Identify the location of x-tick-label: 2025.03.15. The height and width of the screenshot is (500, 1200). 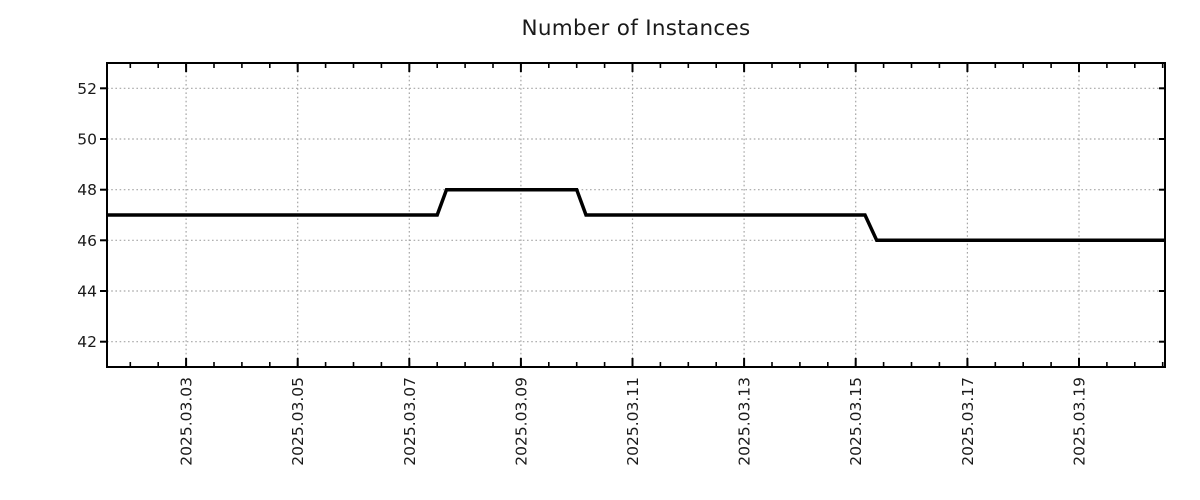
(856, 421).